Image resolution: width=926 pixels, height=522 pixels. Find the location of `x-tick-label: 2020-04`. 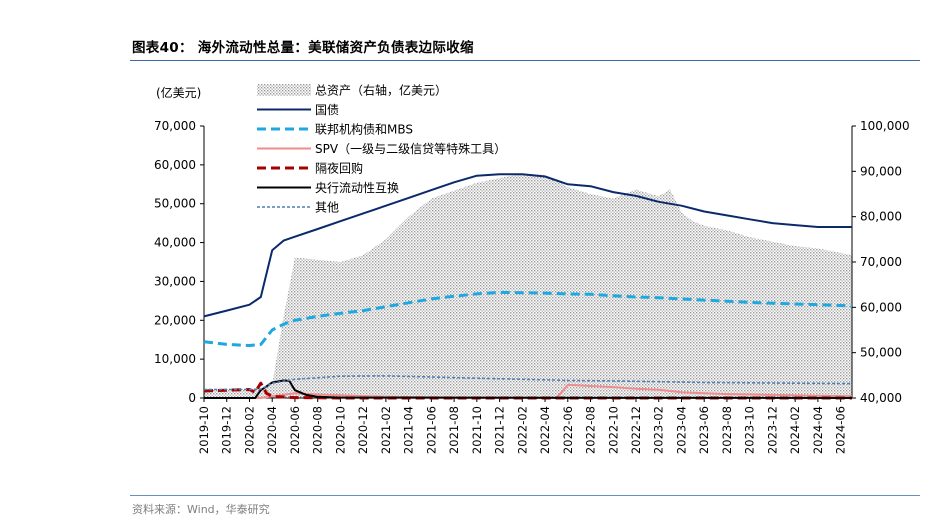

x-tick-label: 2020-04 is located at coordinates (272, 430).